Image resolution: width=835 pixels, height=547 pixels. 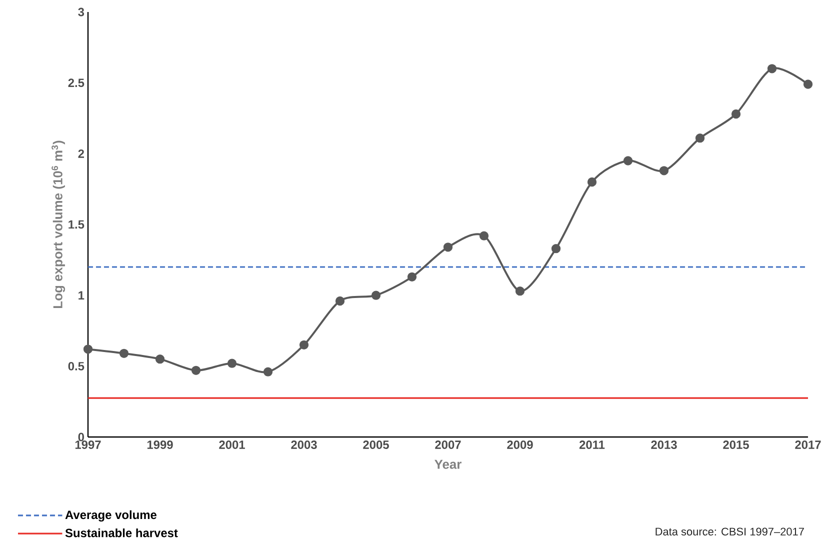 I want to click on legend-label: Sustainable harvest, so click(x=121, y=533).